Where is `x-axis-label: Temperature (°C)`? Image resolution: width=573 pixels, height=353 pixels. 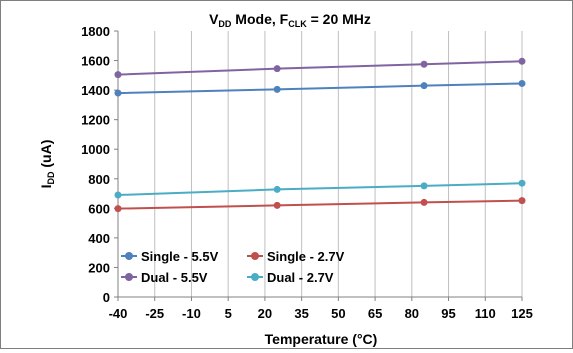
x-axis-label: Temperature (°C) is located at coordinates (321, 339).